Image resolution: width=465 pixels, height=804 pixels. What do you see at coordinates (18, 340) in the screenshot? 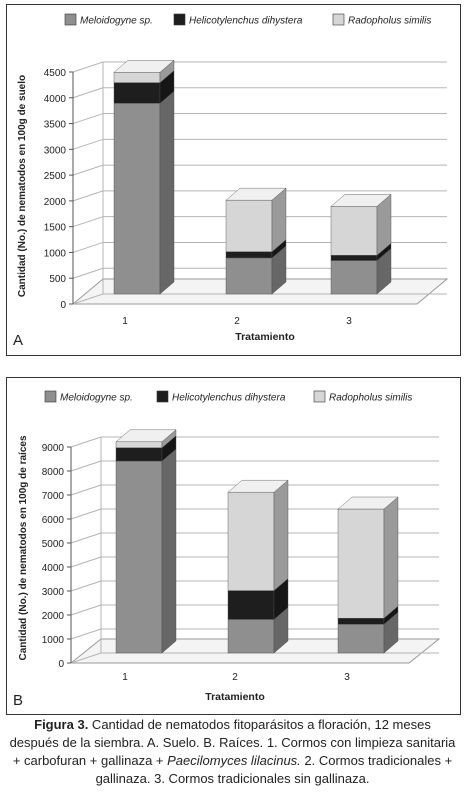
I see `panel-label: A` at bounding box center [18, 340].